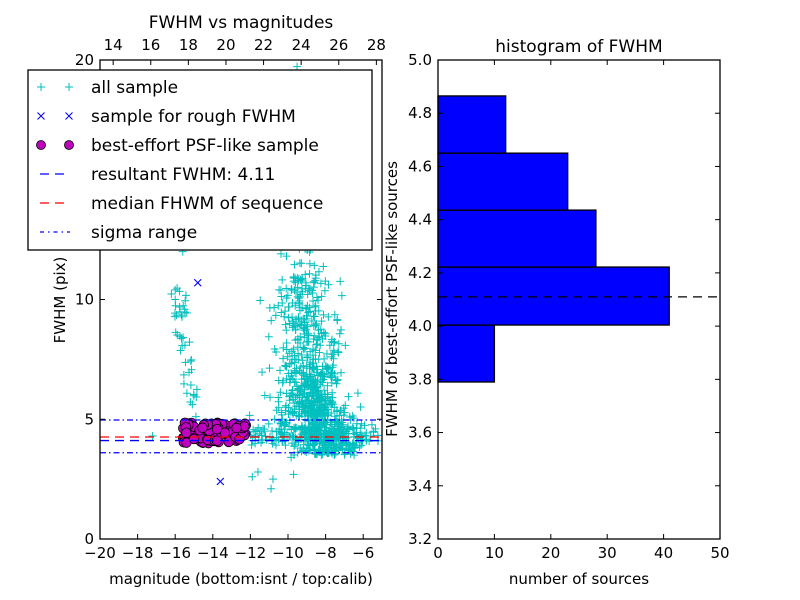 Image resolution: width=800 pixels, height=600 pixels. Describe the element at coordinates (466, 353) in the screenshot. I see `histogram-bar` at that location.